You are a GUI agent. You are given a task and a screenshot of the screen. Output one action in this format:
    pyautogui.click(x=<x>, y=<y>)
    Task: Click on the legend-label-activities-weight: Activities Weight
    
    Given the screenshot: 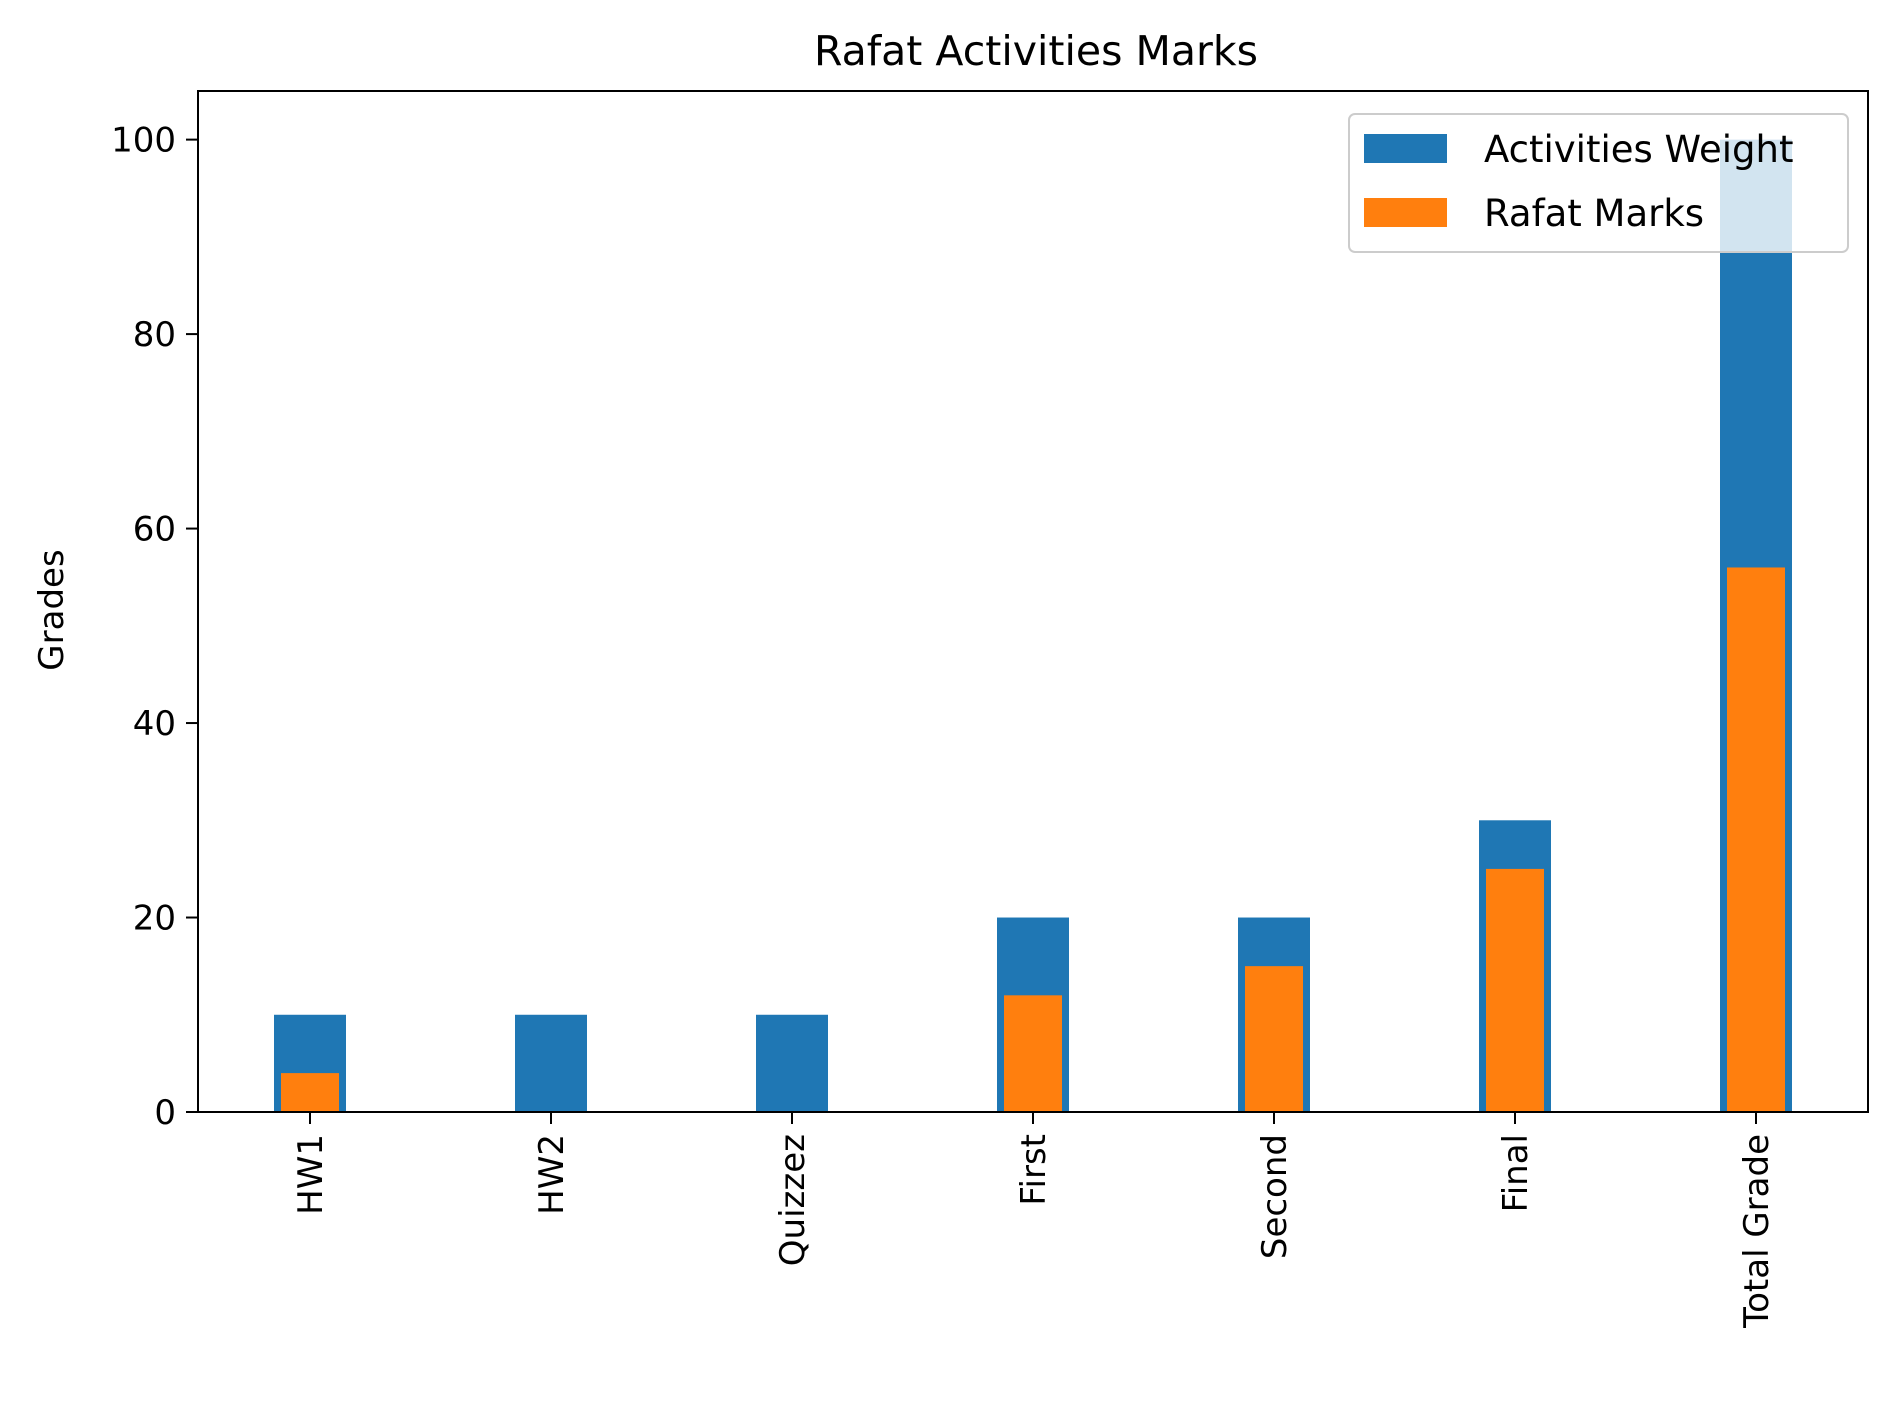 What is the action you would take?
    pyautogui.click(x=1638, y=149)
    